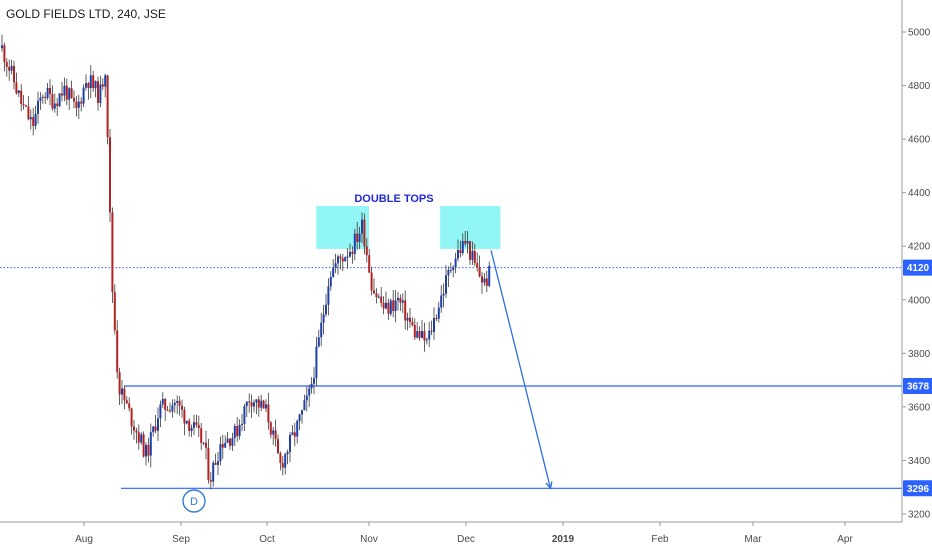 The image size is (932, 550). Describe the element at coordinates (84, 539) in the screenshot. I see `x-tick-label: Aug` at that location.